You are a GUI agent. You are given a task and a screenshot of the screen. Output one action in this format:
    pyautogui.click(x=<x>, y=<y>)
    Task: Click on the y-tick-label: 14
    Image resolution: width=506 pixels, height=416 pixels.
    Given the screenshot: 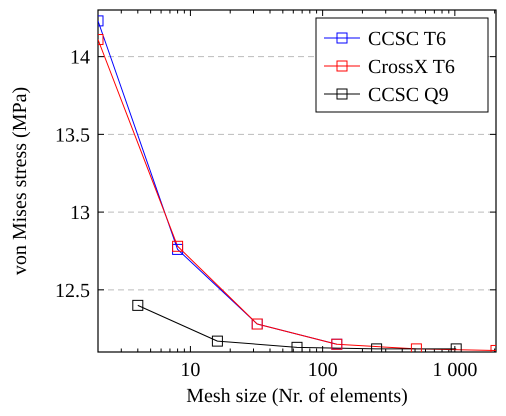 What is the action you would take?
    pyautogui.click(x=80, y=57)
    